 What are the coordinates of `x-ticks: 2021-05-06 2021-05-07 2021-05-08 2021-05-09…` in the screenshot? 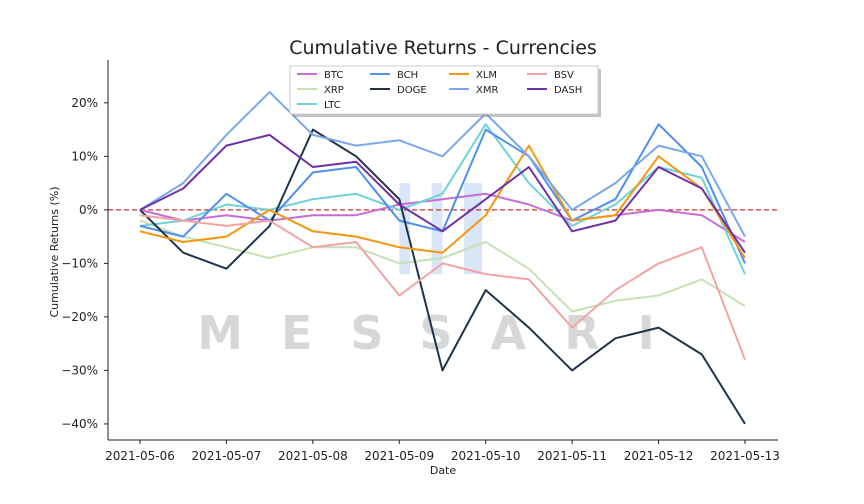 It's located at (442, 451).